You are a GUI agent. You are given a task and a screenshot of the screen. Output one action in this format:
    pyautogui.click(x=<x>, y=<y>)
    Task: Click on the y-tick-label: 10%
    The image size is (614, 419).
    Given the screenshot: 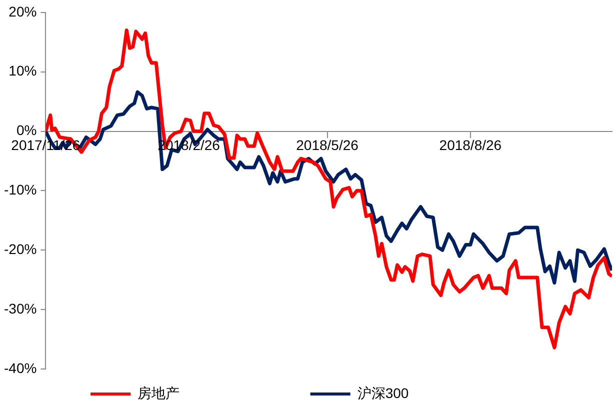 What is the action you would take?
    pyautogui.click(x=22, y=70)
    